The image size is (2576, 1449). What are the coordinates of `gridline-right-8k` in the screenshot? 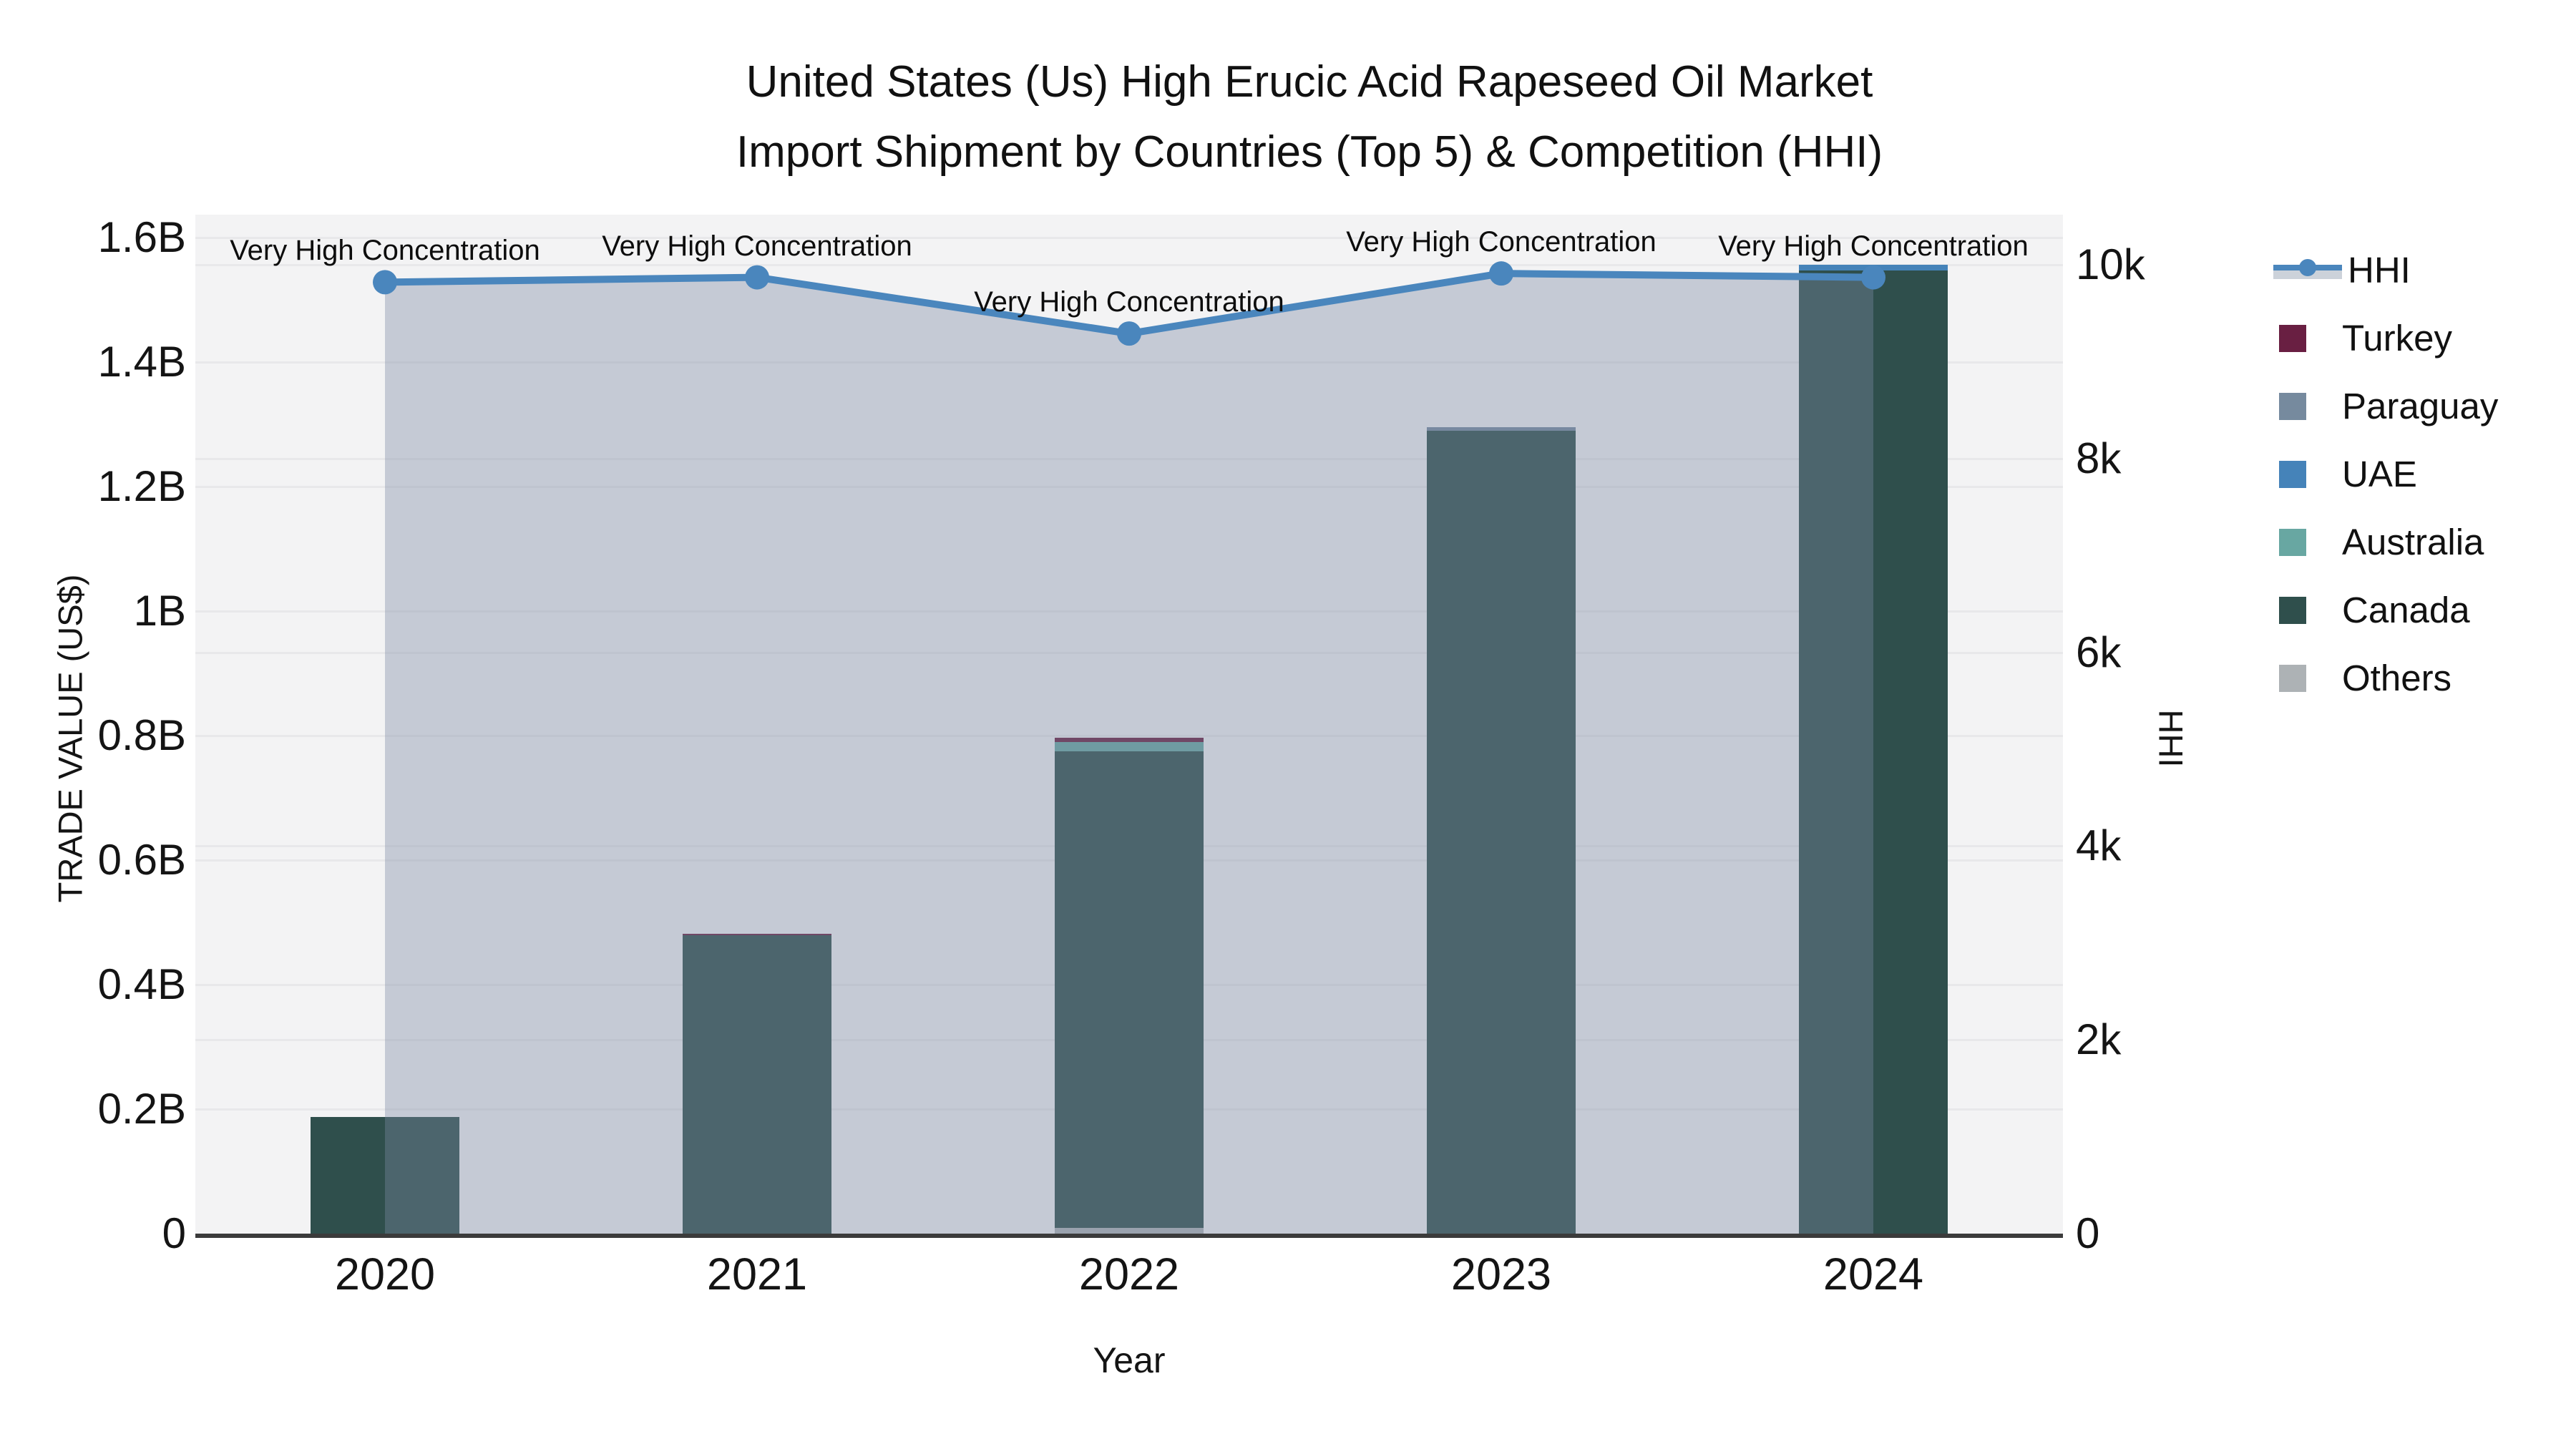 It's located at (1129, 458).